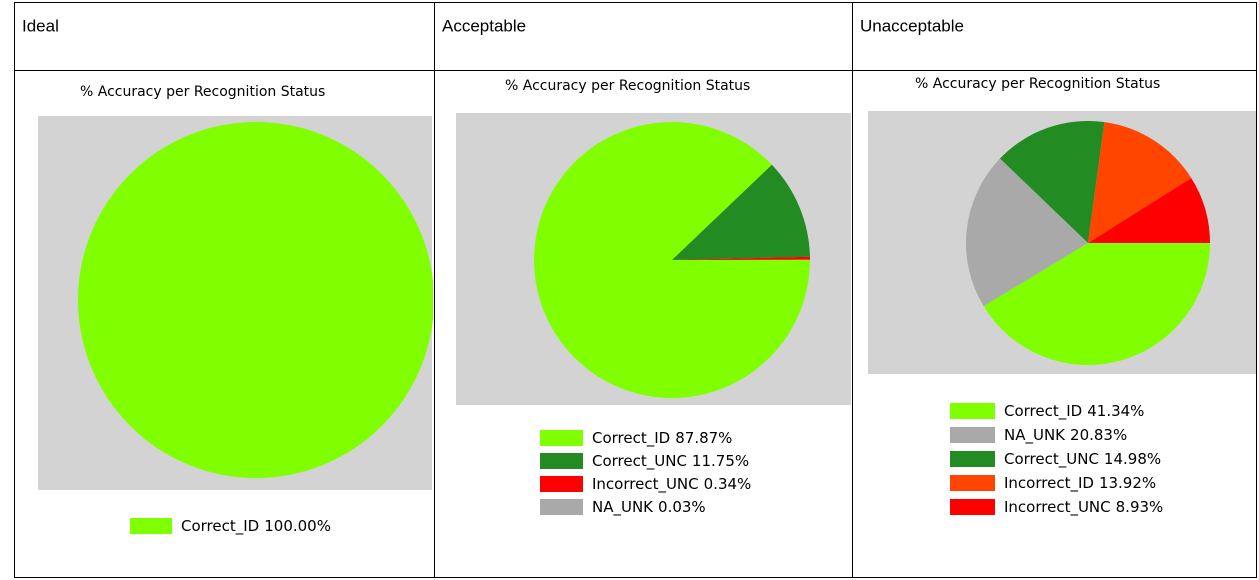  I want to click on legend-value: 11.75%, so click(720, 461).